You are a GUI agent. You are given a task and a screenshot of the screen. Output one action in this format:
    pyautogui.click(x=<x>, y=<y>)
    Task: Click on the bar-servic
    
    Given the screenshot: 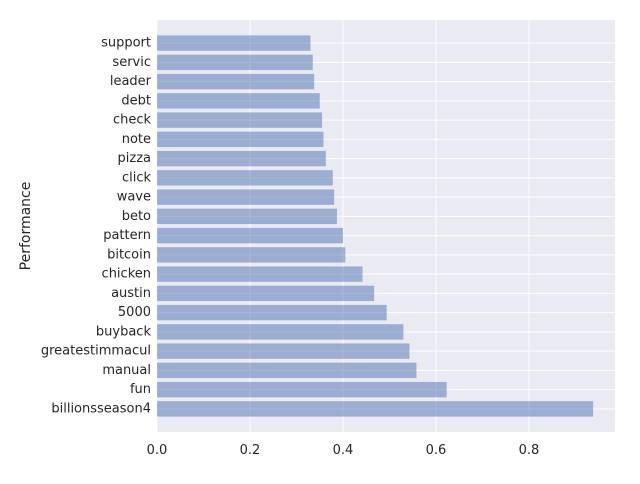 What is the action you would take?
    pyautogui.click(x=235, y=62)
    